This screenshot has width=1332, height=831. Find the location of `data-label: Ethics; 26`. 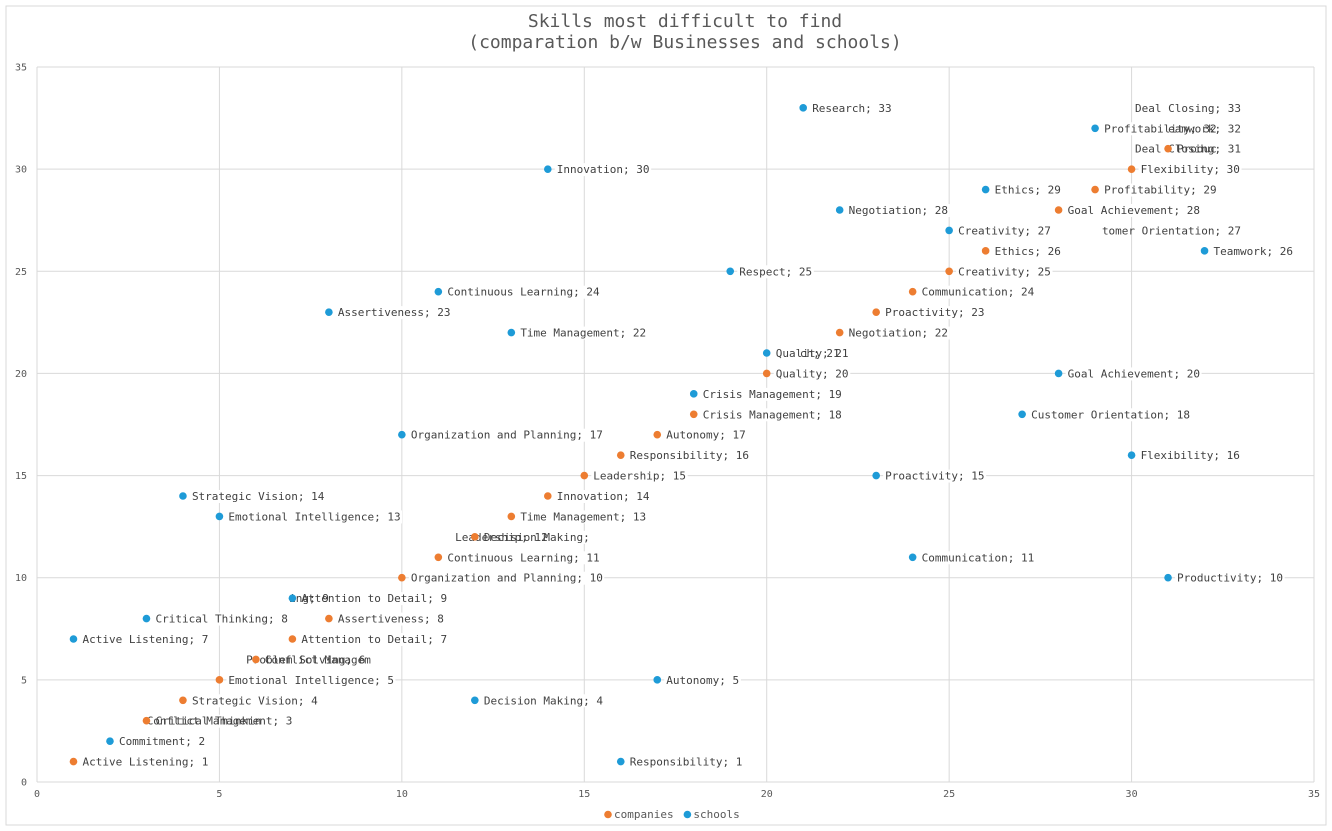

data-label: Ethics; 26 is located at coordinates (1028, 251).